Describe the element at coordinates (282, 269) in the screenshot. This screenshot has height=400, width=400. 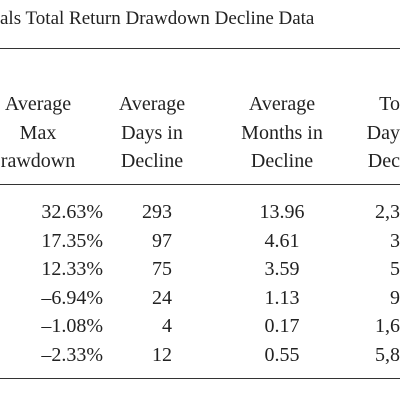
I see `table-cell: 3.59` at that location.